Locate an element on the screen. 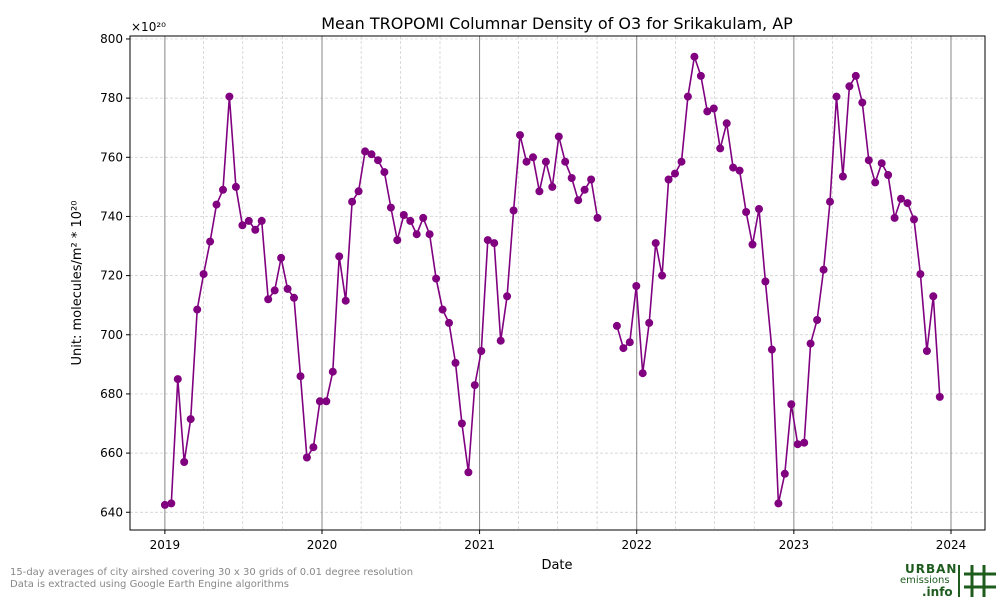 The height and width of the screenshot is (600, 1000). x-tick-label: 2024 is located at coordinates (951, 545).